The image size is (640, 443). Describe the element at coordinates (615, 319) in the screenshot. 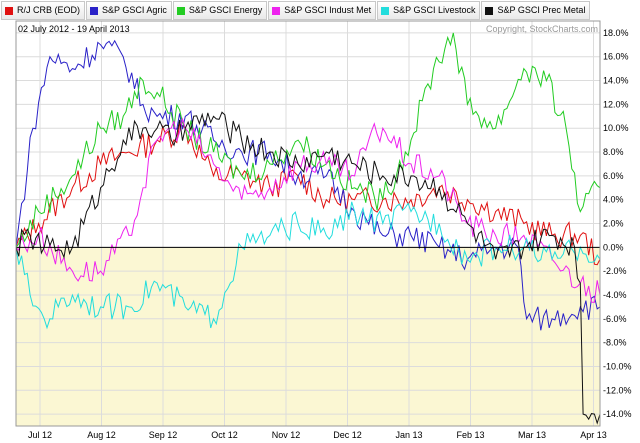

I see `y-tick-label: -6.0%` at that location.